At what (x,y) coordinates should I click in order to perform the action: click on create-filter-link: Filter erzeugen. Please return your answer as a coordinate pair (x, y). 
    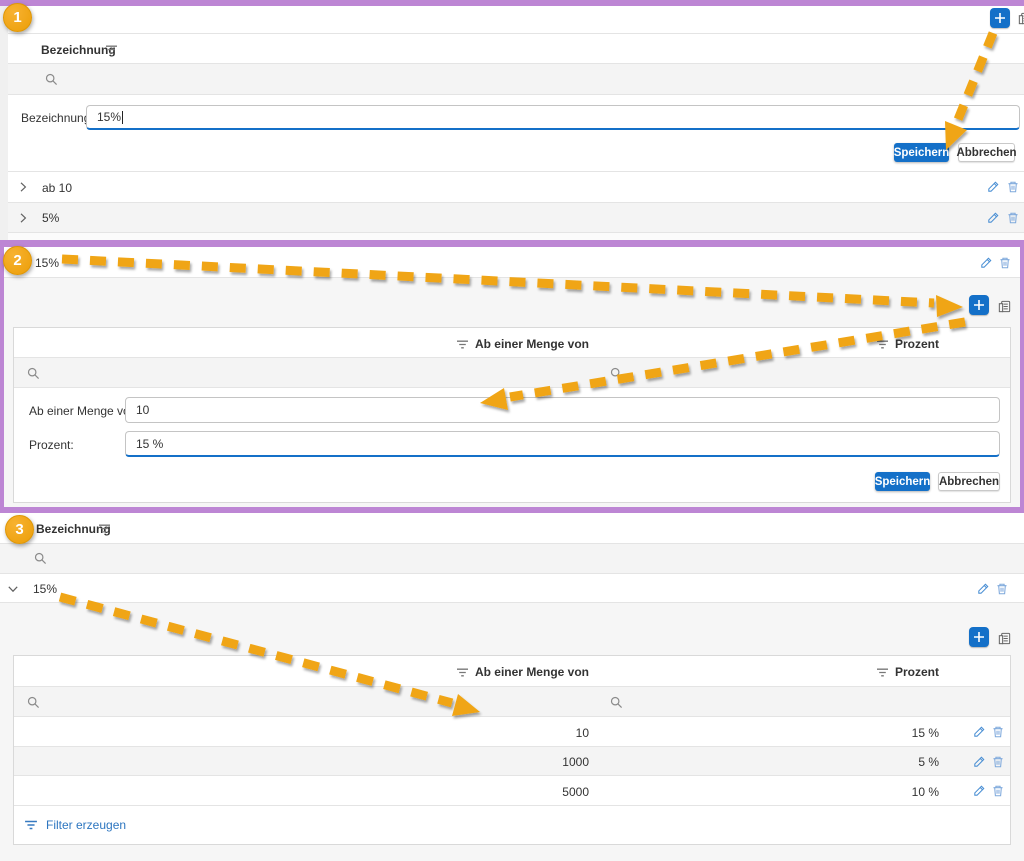
    Looking at the image, I should click on (86, 825).